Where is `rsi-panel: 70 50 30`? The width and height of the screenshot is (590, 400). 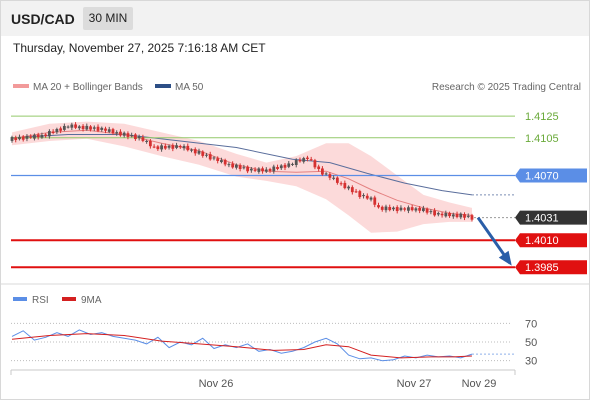 rsi-panel: 70 50 30 is located at coordinates (274, 342).